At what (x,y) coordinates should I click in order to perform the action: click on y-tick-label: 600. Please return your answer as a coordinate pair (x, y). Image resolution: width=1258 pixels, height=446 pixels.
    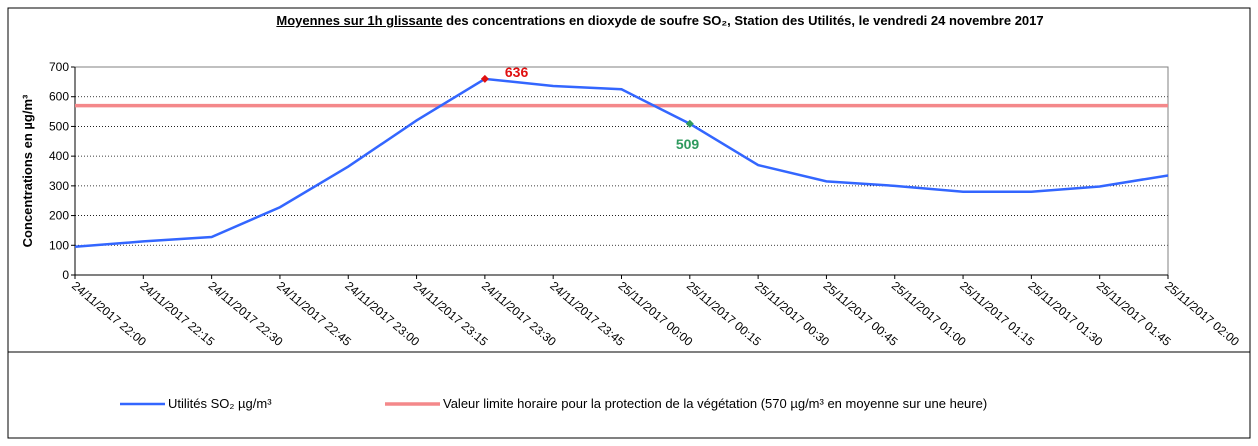
    Looking at the image, I should click on (59, 97).